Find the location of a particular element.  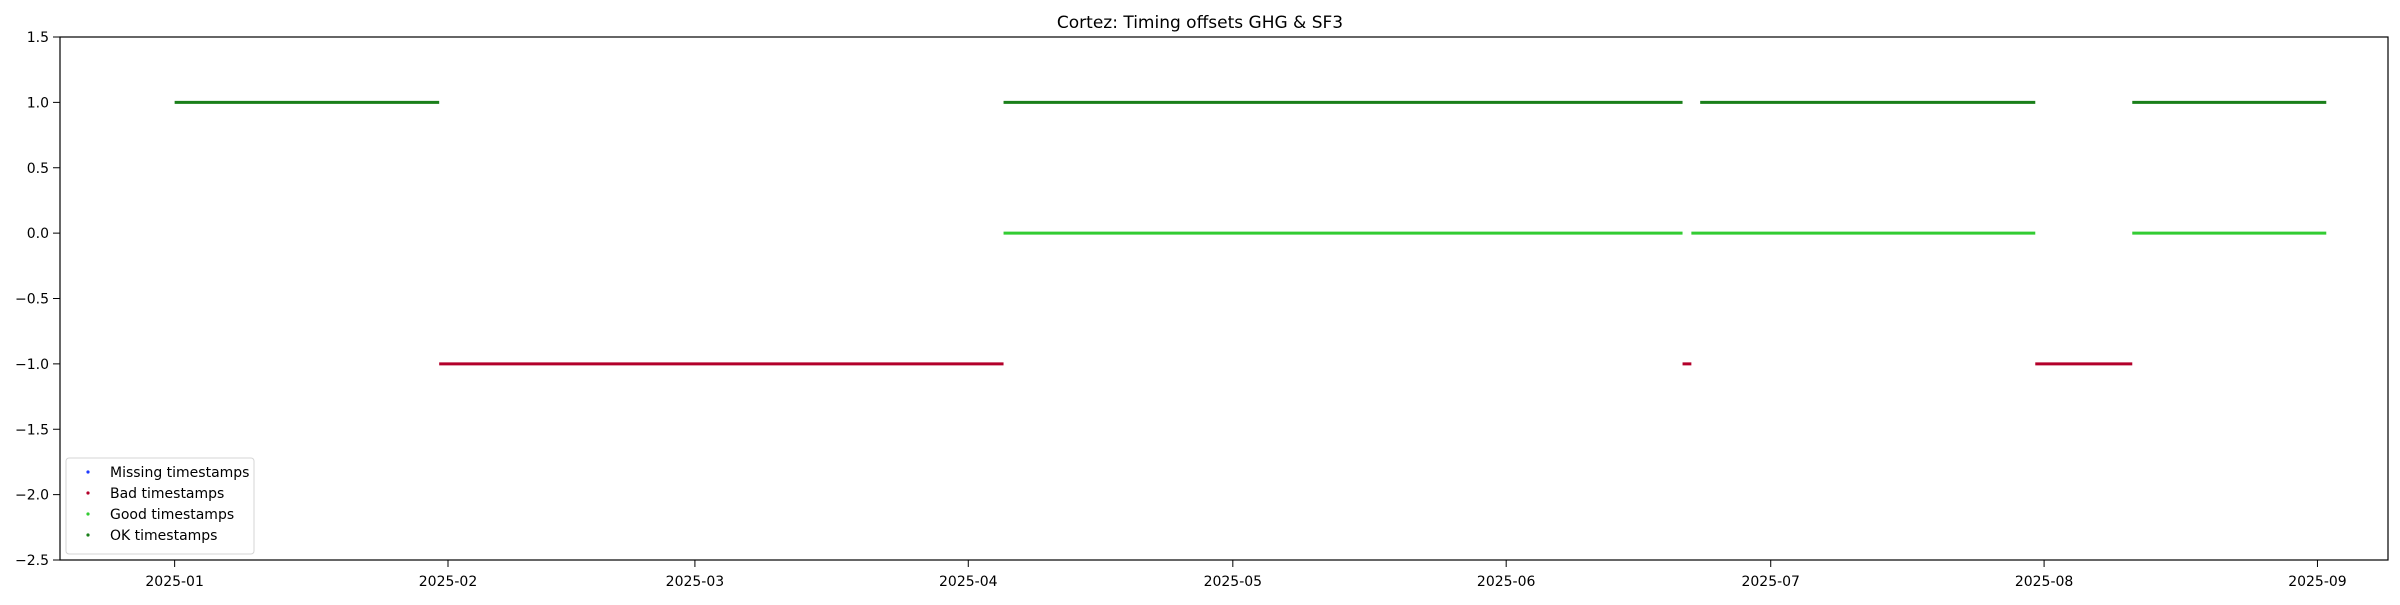

y-tick-label: −2.0 is located at coordinates (32, 496).